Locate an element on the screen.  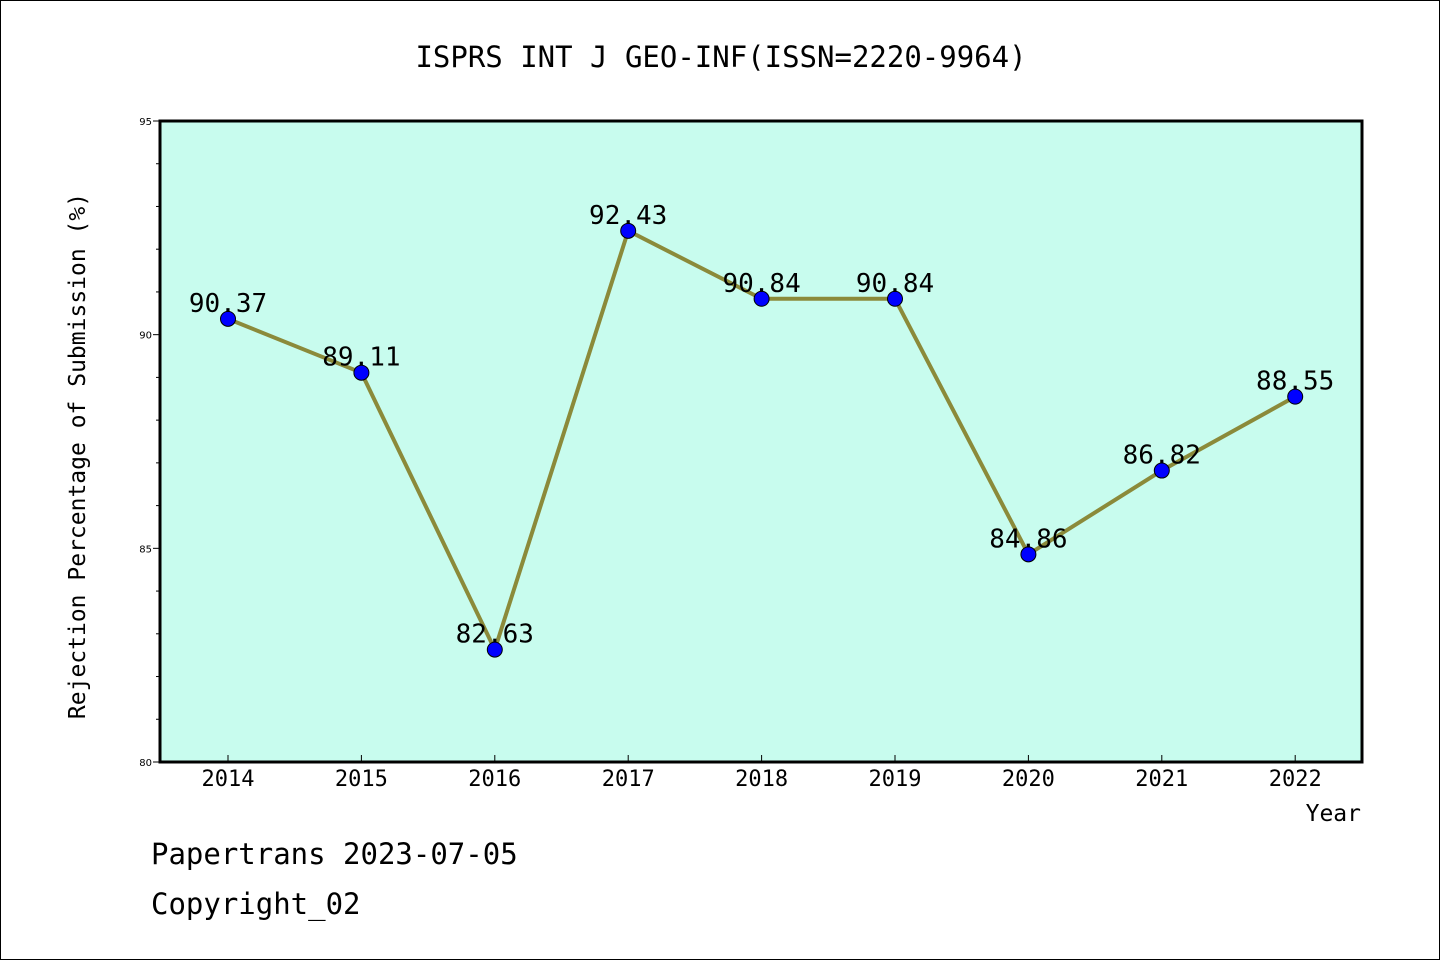
data-label: 88.55 is located at coordinates (1295, 382).